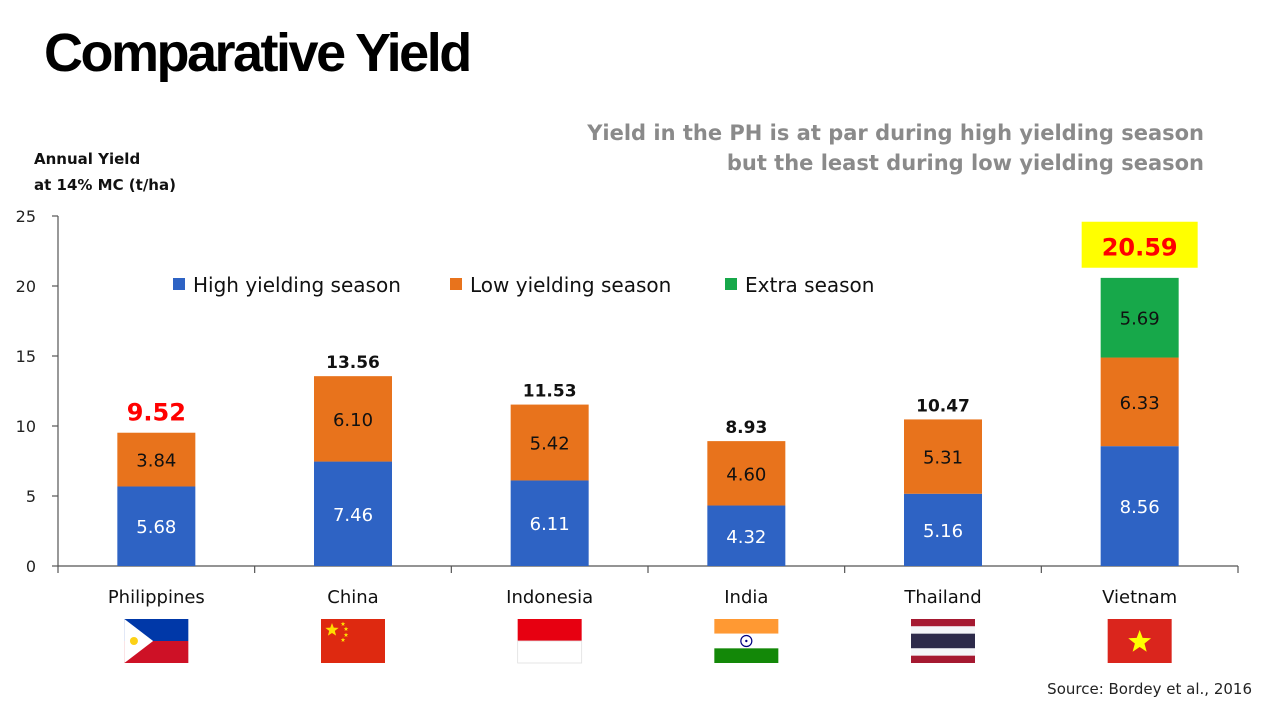 Image resolution: width=1280 pixels, height=720 pixels. I want to click on bar-value-label: 4.60, so click(746, 474).